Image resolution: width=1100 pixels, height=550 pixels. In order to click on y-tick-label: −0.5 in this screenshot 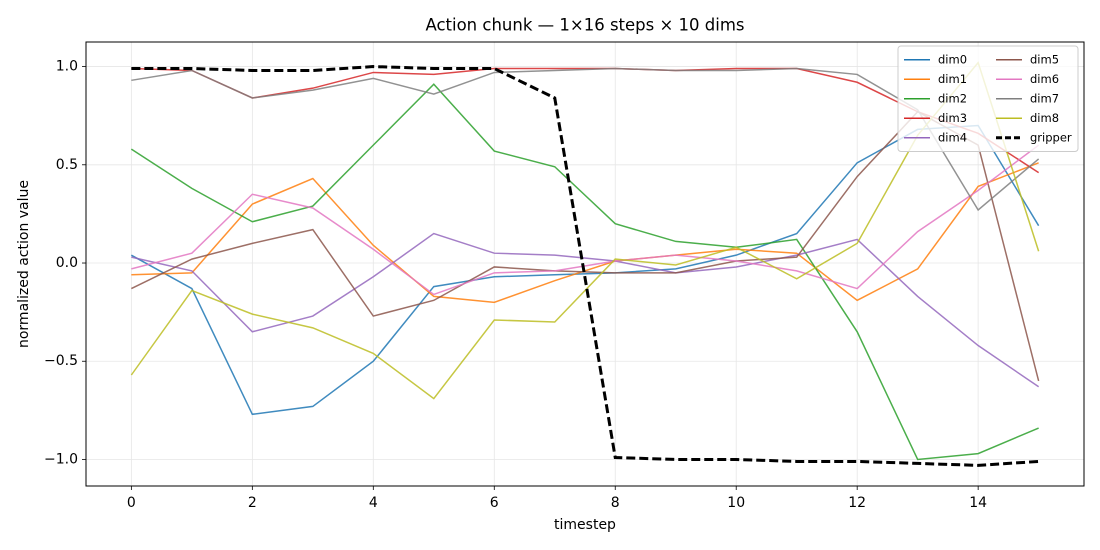, I will do `click(61, 361)`.